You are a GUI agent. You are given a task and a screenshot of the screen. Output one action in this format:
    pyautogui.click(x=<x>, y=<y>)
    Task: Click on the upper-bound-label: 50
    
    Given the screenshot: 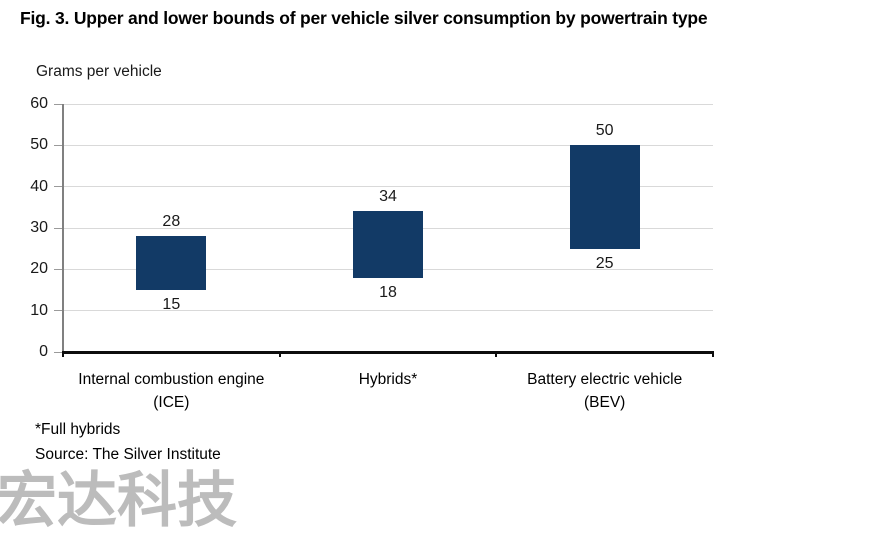 What is the action you would take?
    pyautogui.click(x=604, y=131)
    